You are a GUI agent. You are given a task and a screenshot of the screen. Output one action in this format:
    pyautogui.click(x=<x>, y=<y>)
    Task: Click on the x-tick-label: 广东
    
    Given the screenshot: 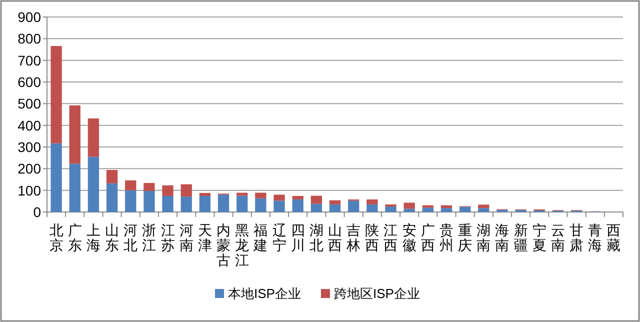 What is the action you would take?
    pyautogui.click(x=75, y=237)
    